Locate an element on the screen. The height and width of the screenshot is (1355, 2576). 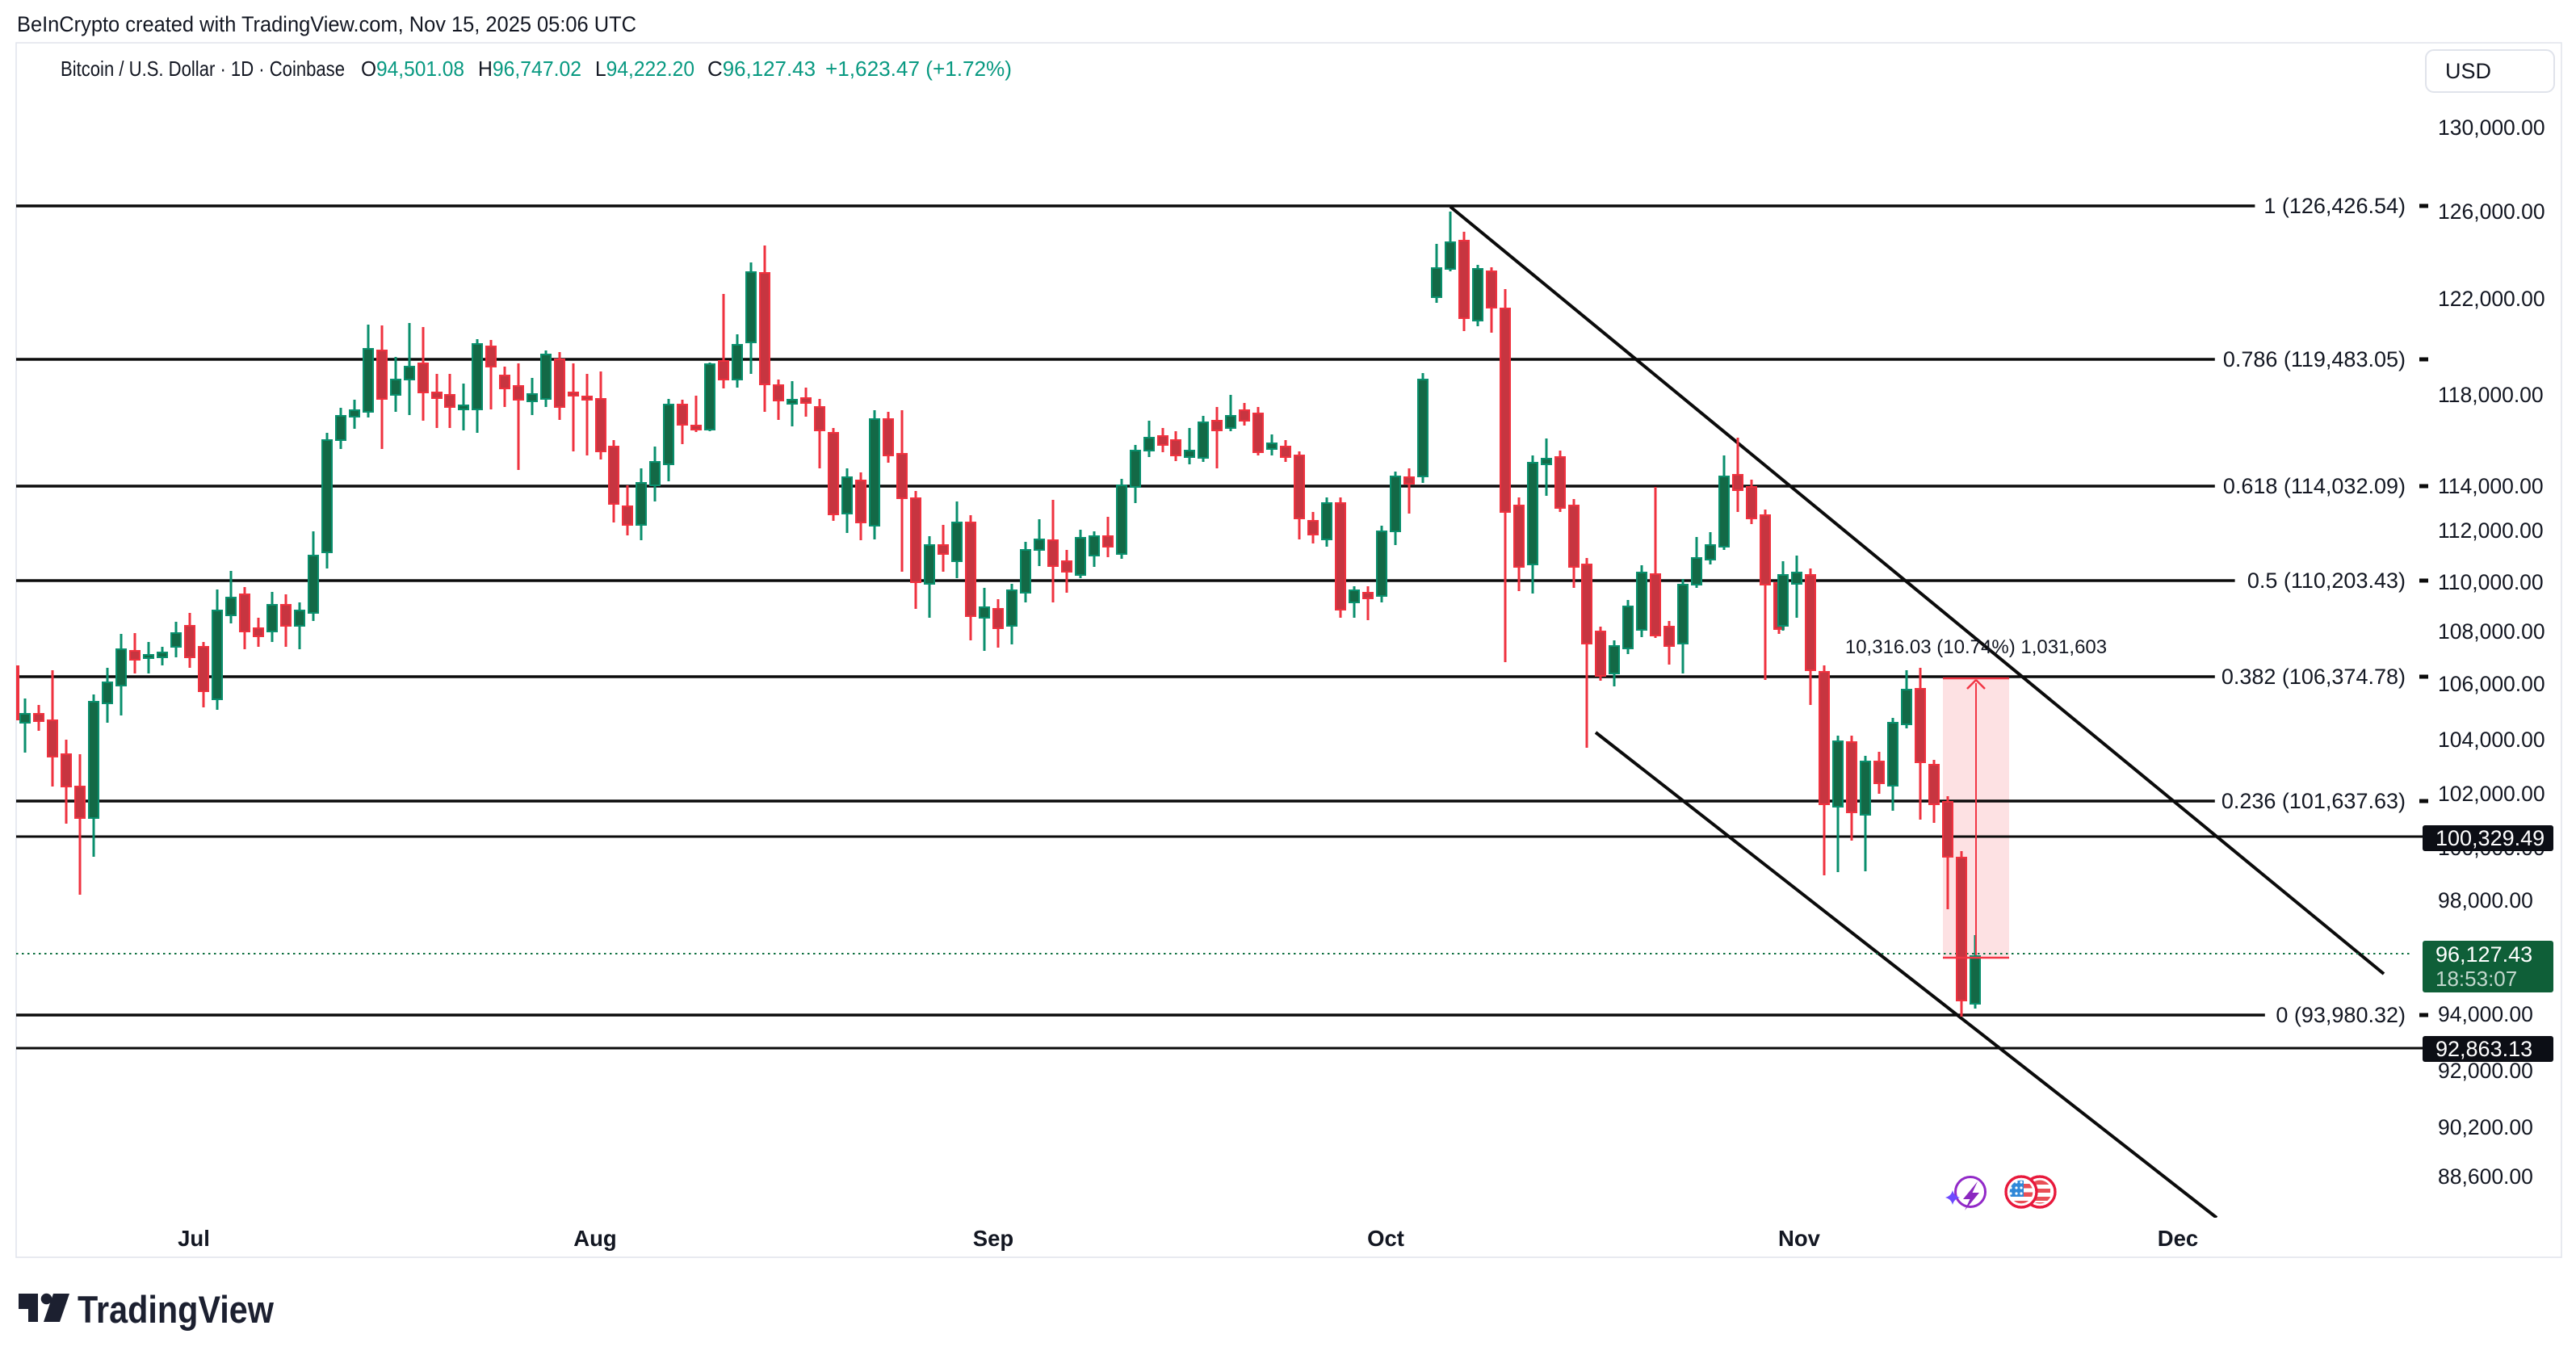
svg-text: 90,200.00 is located at coordinates (2485, 1127).